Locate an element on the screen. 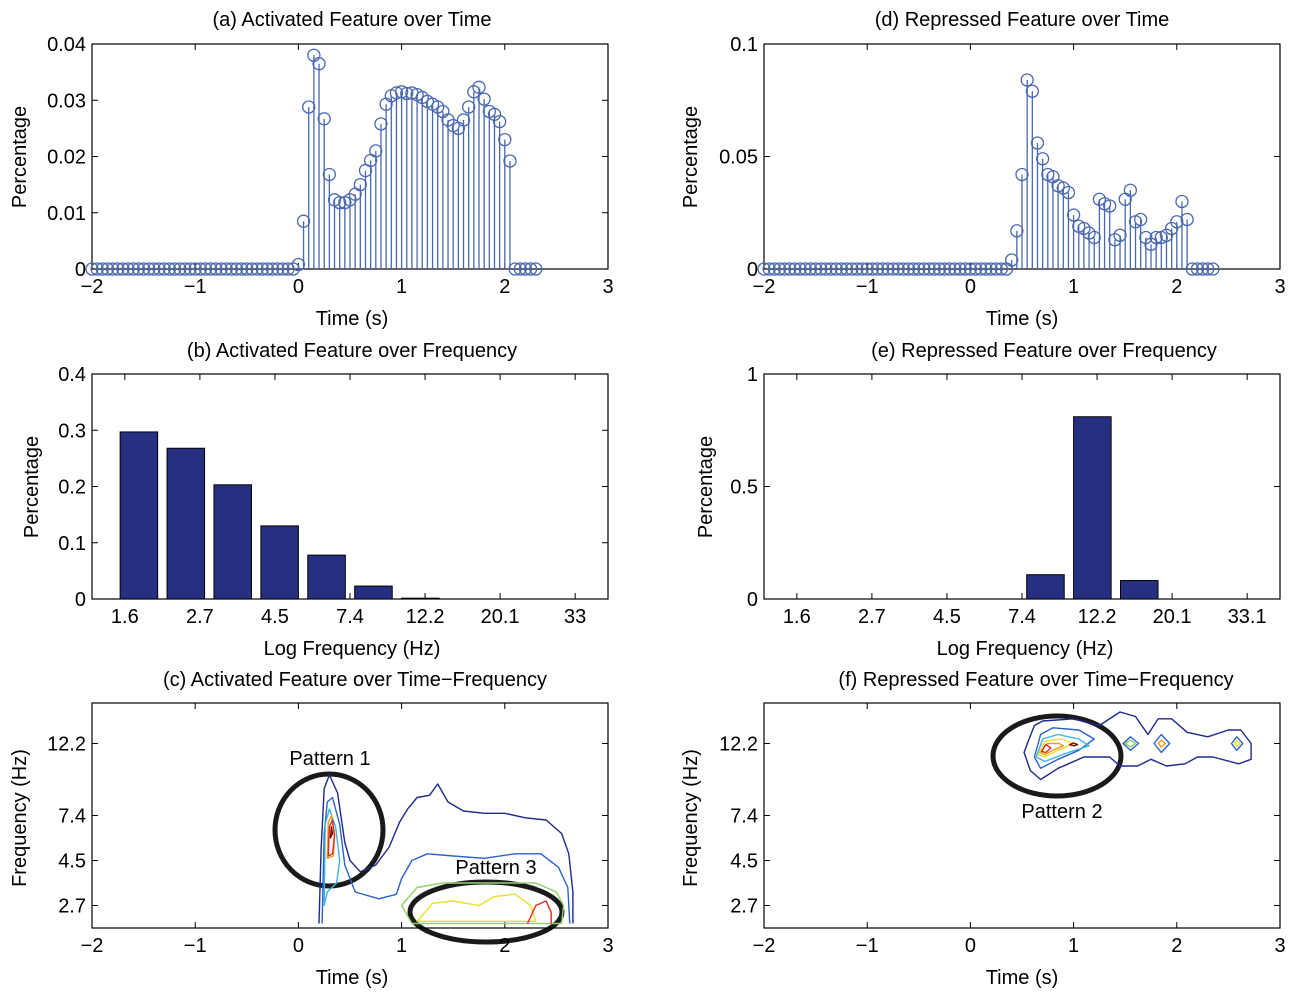 The image size is (1312, 992). panel-e-xtick-label: 7.4 is located at coordinates (1022, 617).